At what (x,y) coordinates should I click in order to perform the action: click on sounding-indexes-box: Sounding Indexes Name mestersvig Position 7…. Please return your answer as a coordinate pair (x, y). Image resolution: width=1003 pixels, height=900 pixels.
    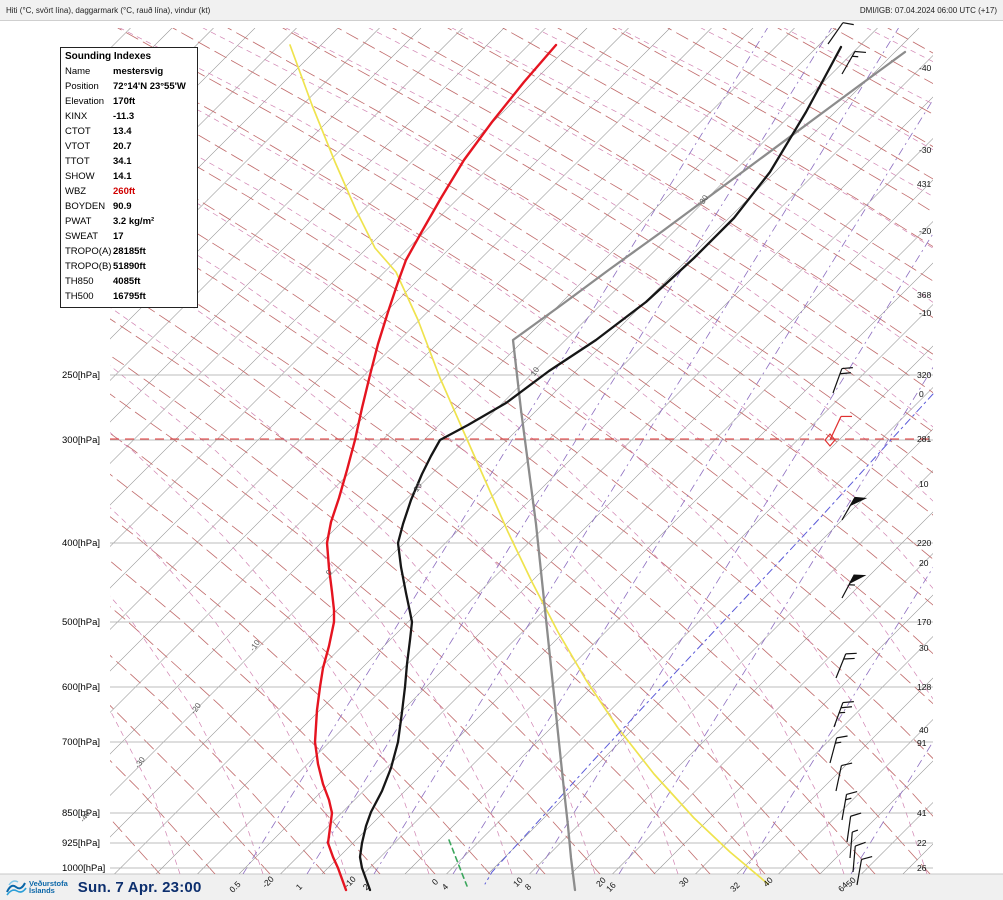
    Looking at the image, I should click on (129, 177).